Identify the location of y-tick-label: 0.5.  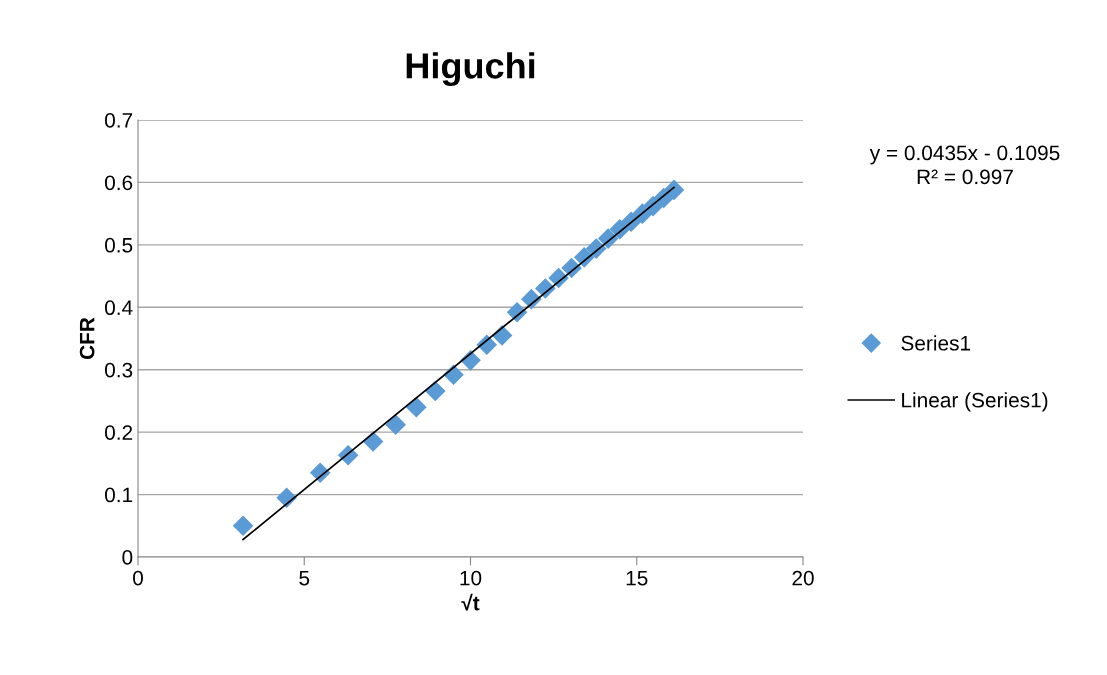
(118, 245).